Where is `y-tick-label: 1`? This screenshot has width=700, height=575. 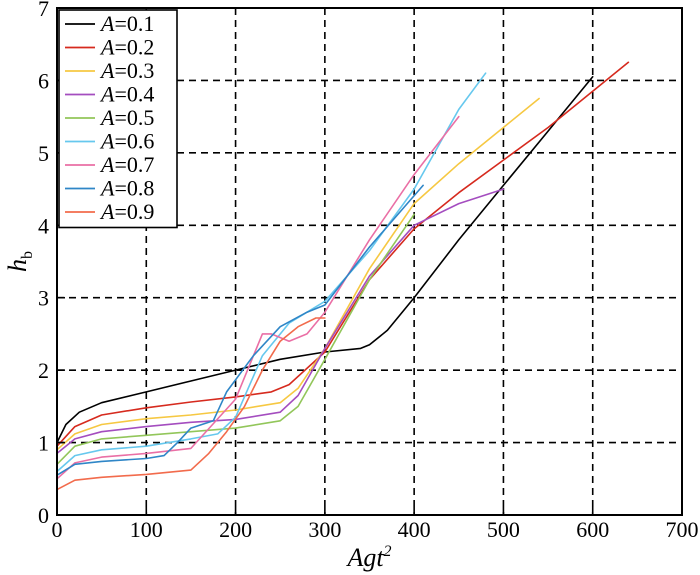
y-tick-label: 1 is located at coordinates (43, 443).